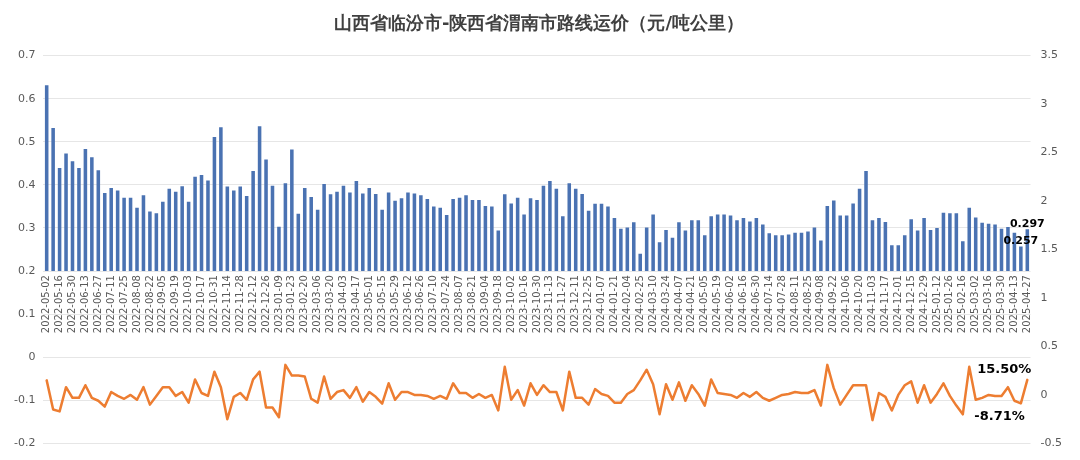  What do you see at coordinates (704, 304) in the screenshot?
I see `x-tick-label: 2024-05-05` at bounding box center [704, 304].